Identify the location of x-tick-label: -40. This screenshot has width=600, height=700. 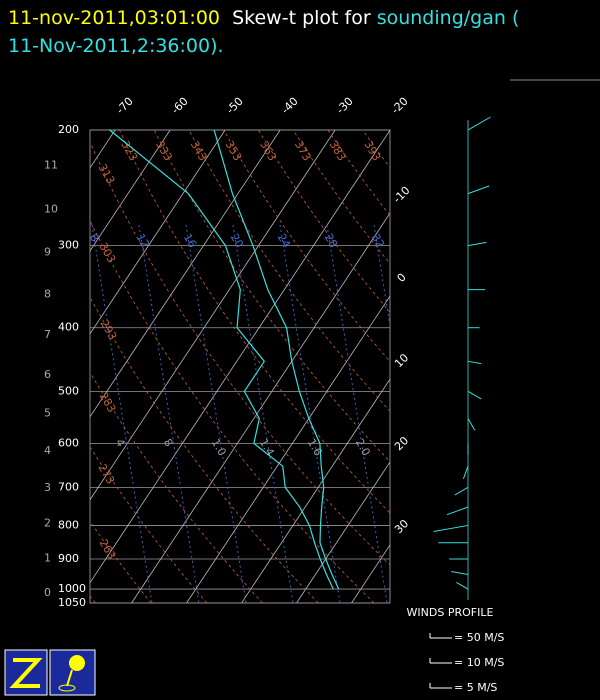
(290, 106).